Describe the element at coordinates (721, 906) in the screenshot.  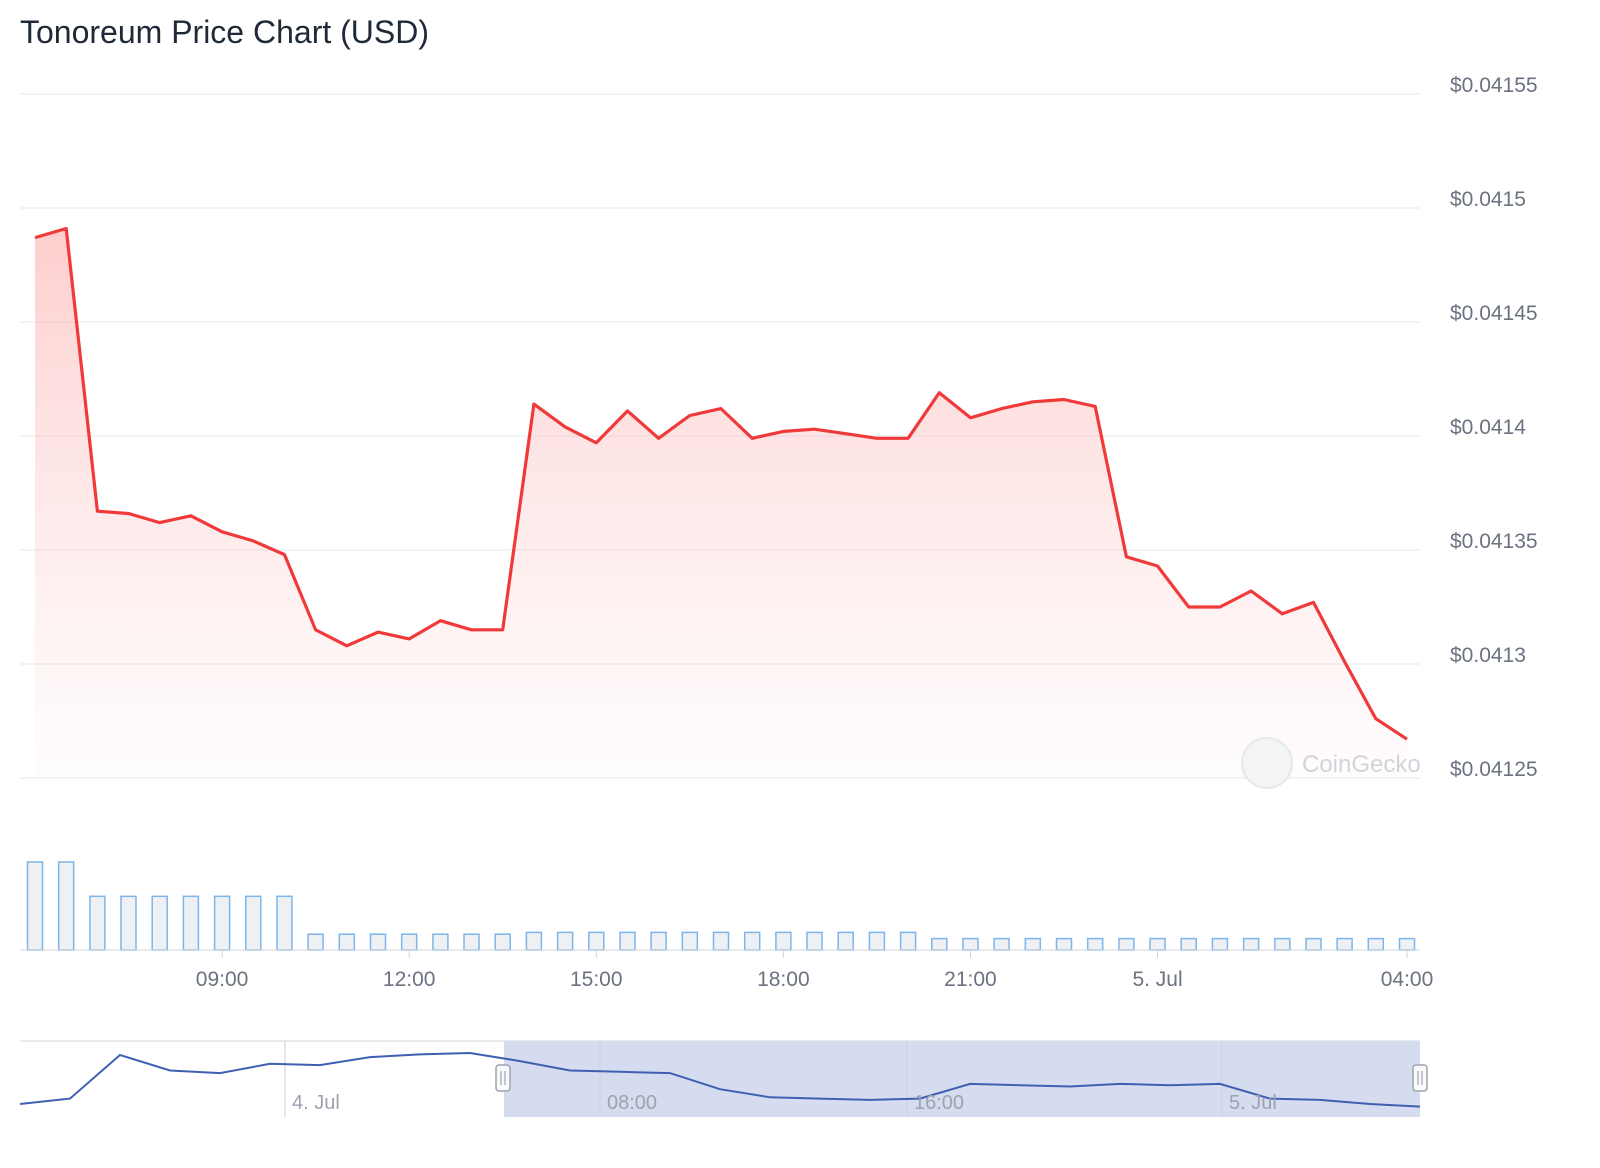
I see `volume-bars` at that location.